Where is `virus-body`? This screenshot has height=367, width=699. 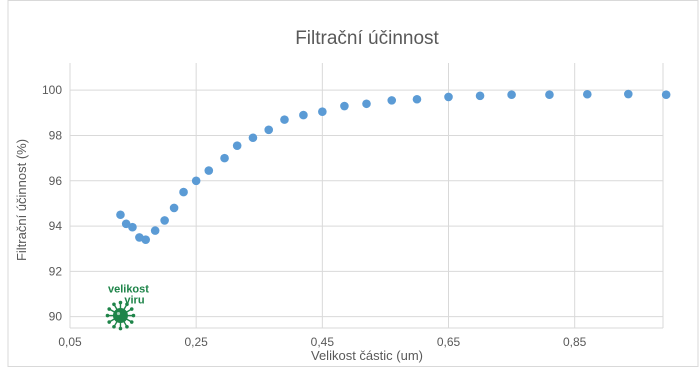
virus-body is located at coordinates (120, 316).